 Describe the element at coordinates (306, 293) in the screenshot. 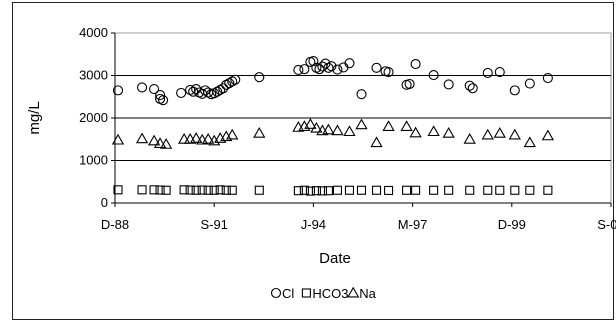

I see `legend-marker-hco3` at that location.